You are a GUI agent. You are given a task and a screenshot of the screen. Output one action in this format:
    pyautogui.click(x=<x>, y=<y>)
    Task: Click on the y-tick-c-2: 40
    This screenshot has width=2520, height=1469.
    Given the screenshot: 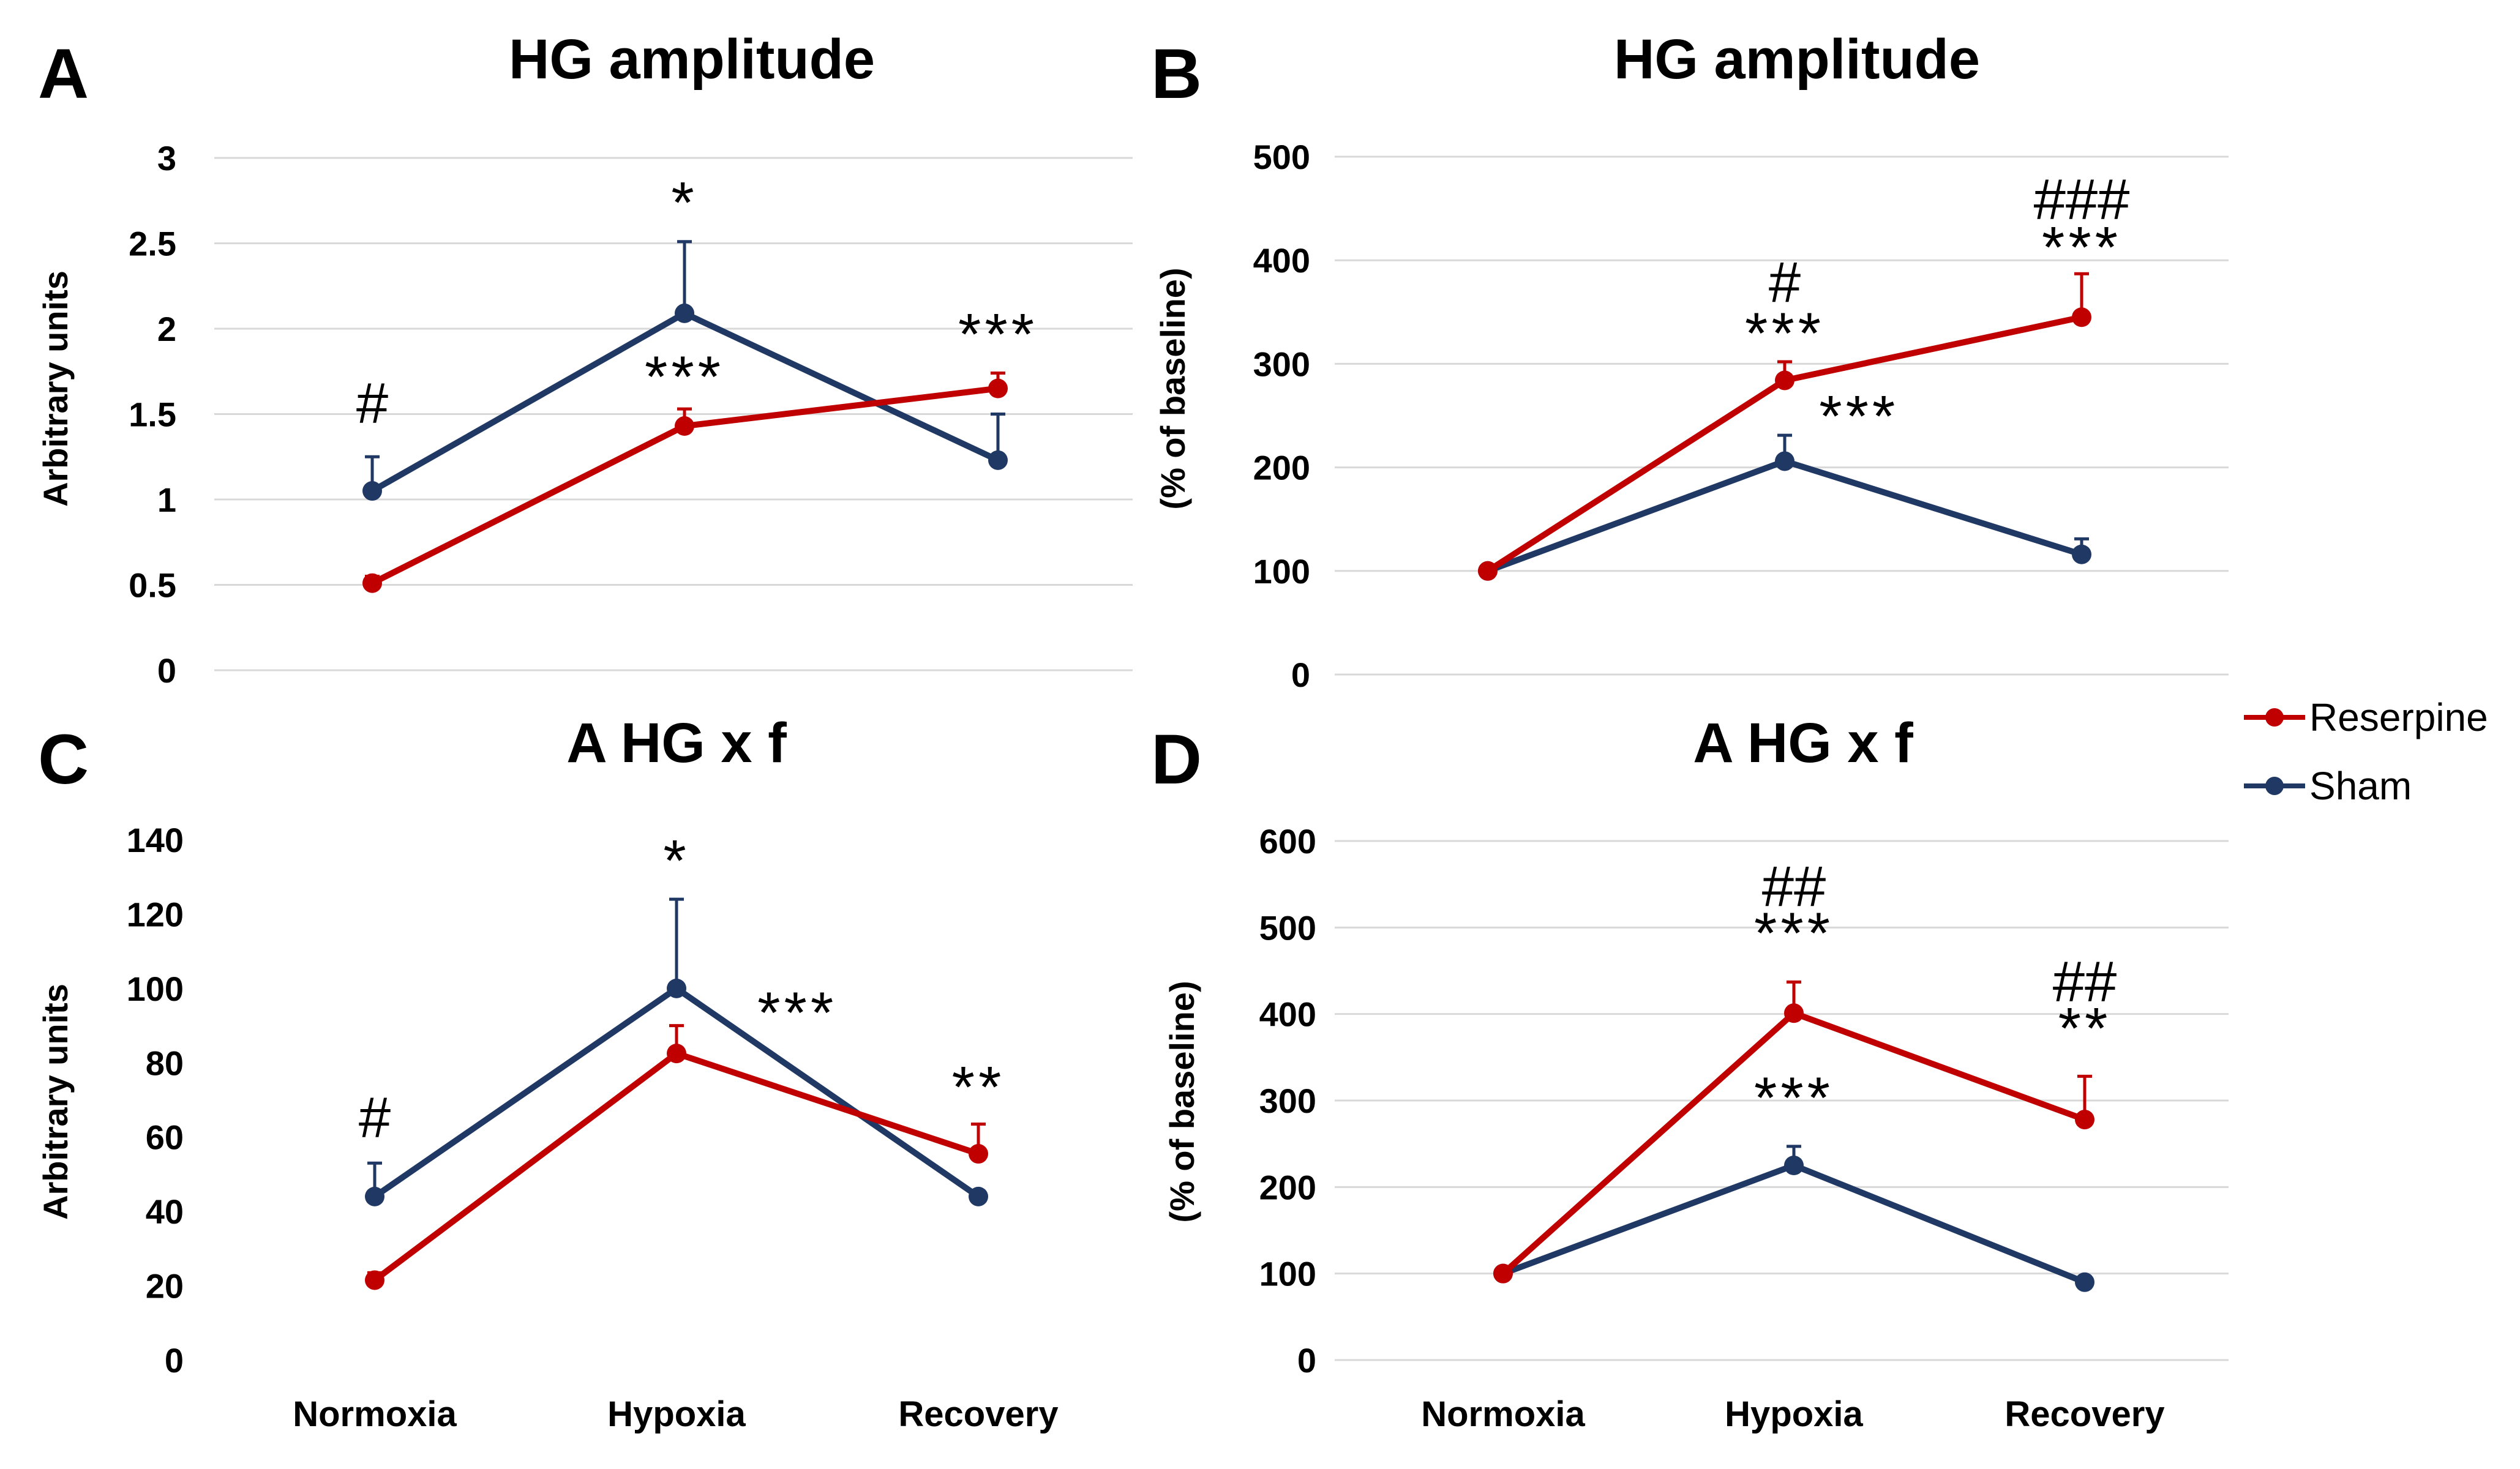 What is the action you would take?
    pyautogui.click(x=165, y=1211)
    